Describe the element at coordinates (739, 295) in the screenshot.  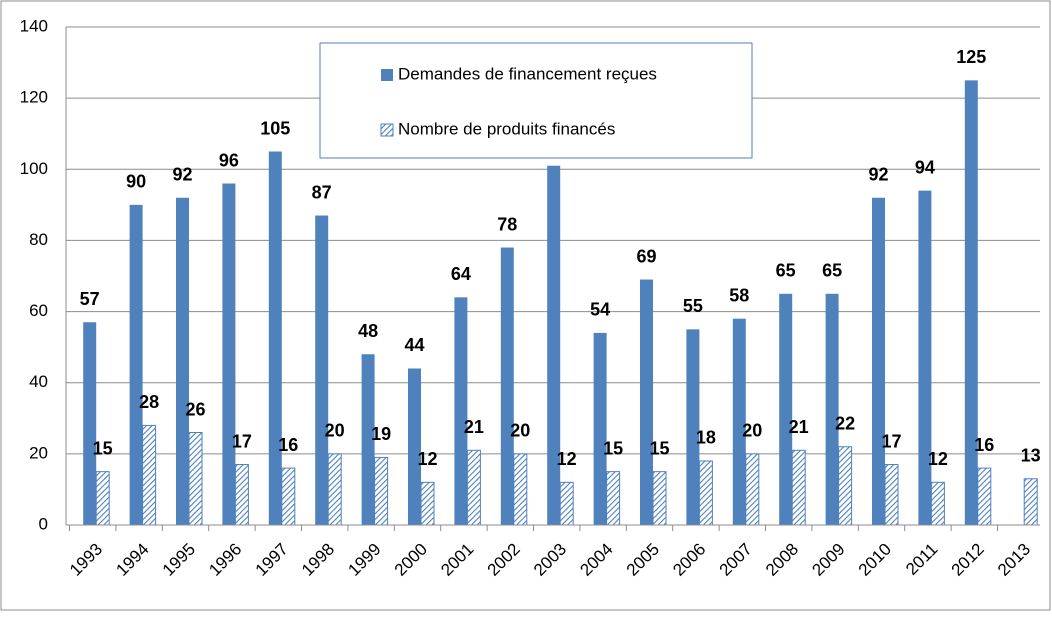
I see `data-label: 58` at that location.